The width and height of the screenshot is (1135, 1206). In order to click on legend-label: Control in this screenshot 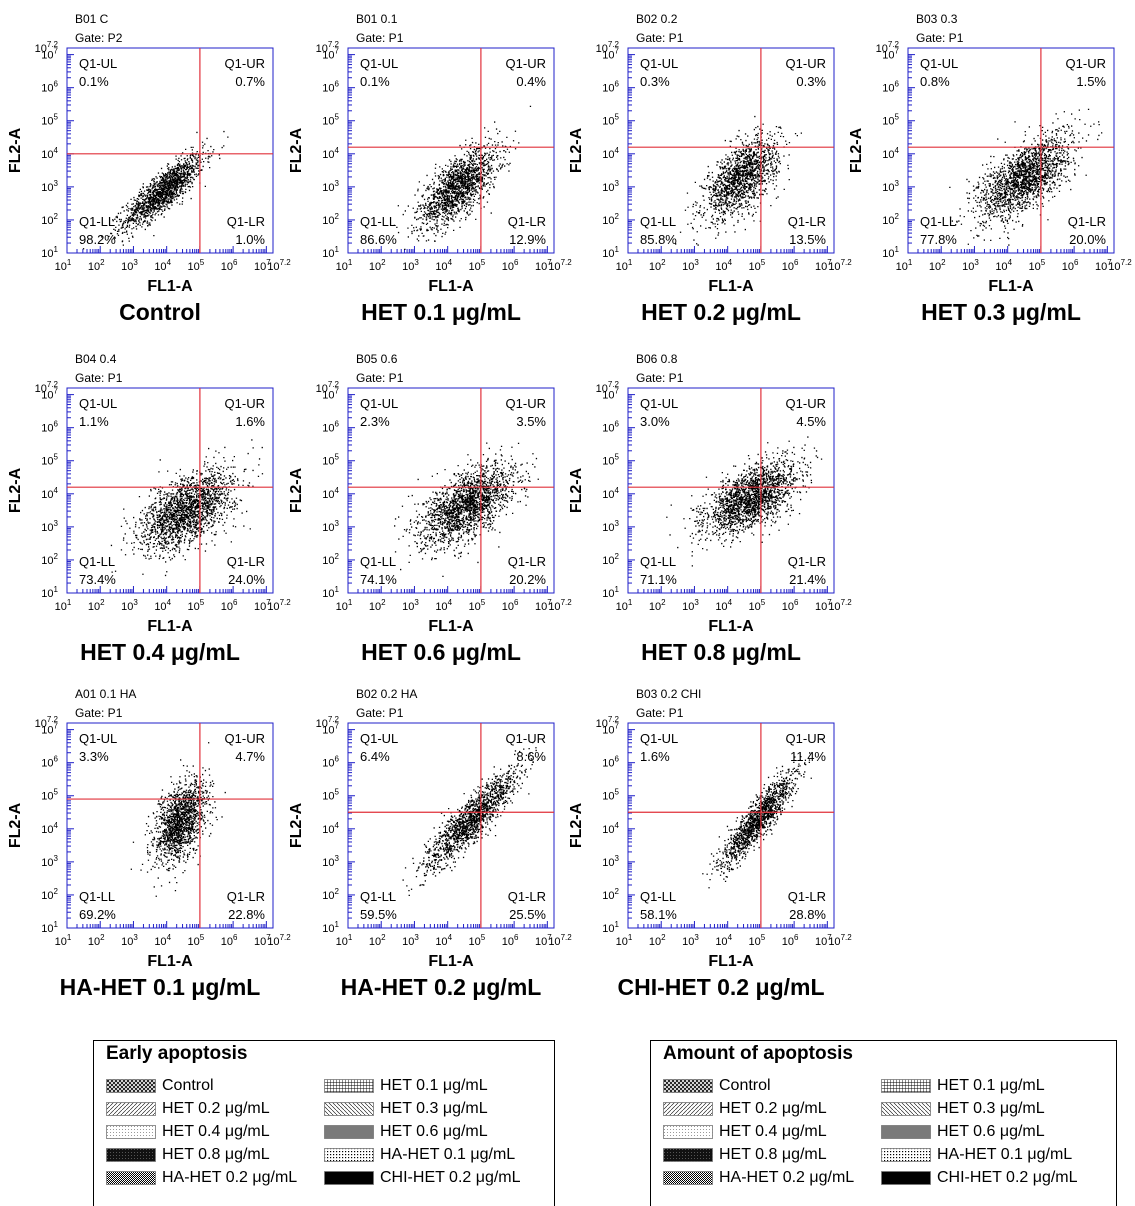, I will do `click(745, 1085)`.